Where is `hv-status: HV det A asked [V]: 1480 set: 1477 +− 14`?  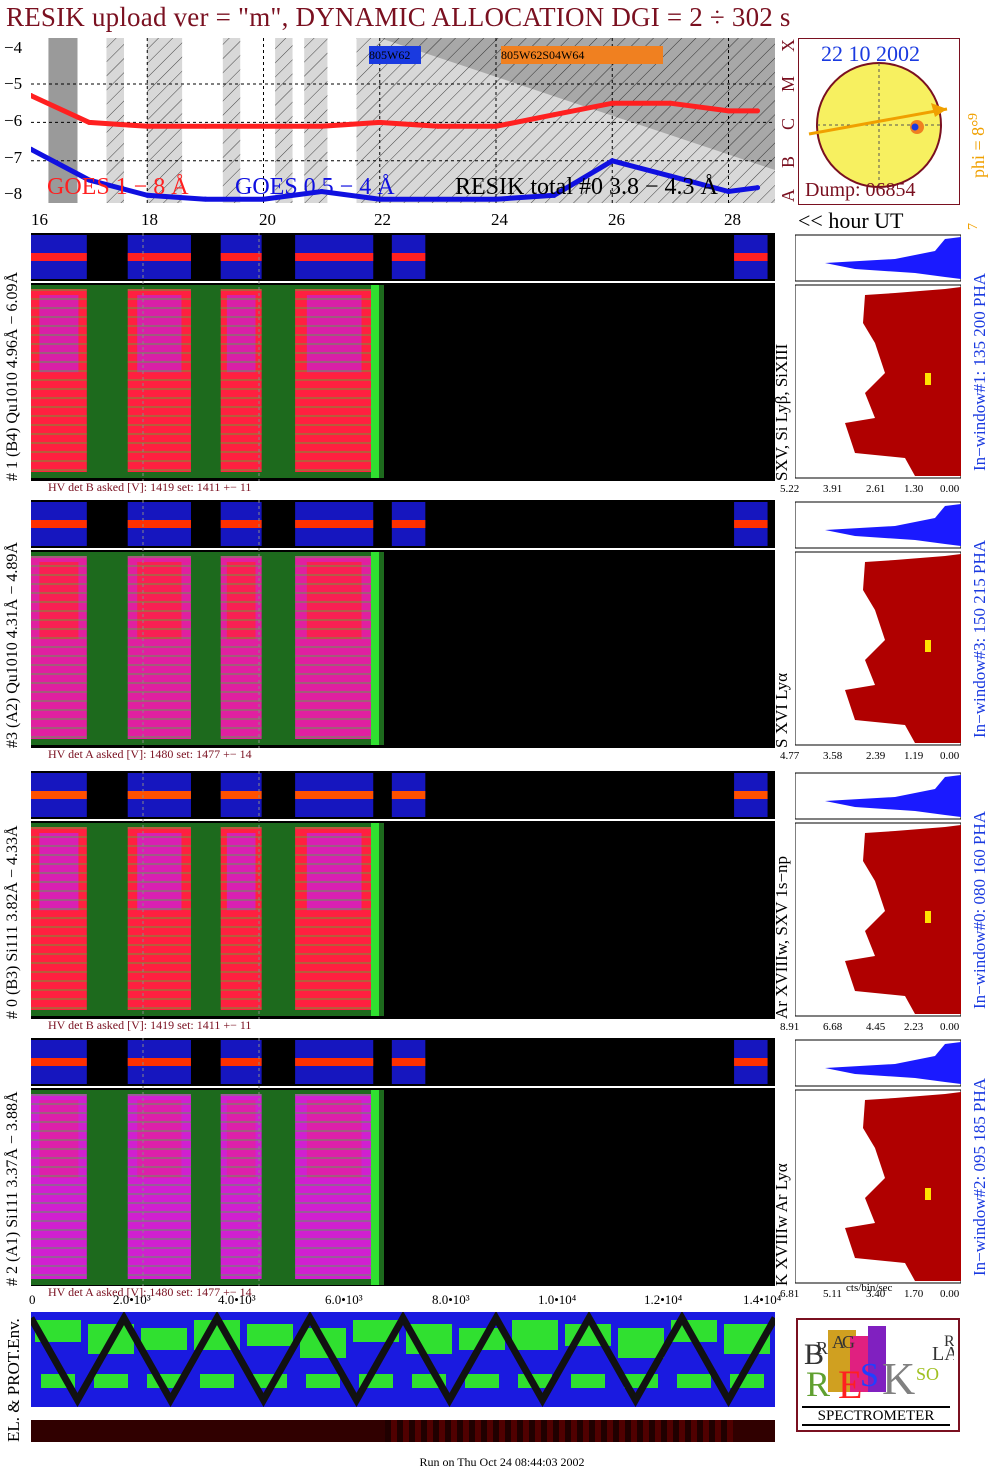 hv-status: HV det A asked [V]: 1480 set: 1477 +− 14 is located at coordinates (150, 1292).